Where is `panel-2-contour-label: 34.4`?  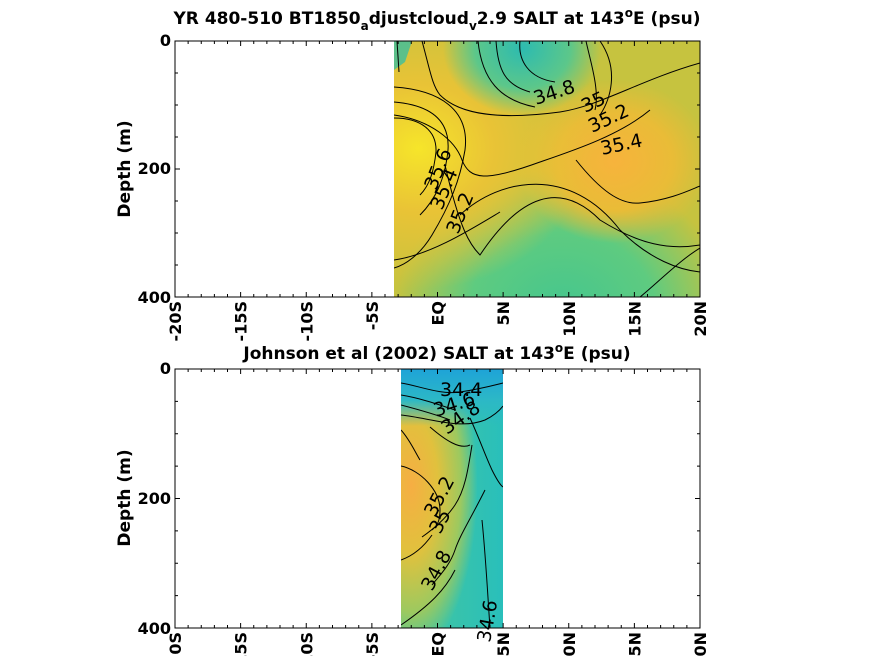
panel-2-contour-label: 34.4 is located at coordinates (461, 390).